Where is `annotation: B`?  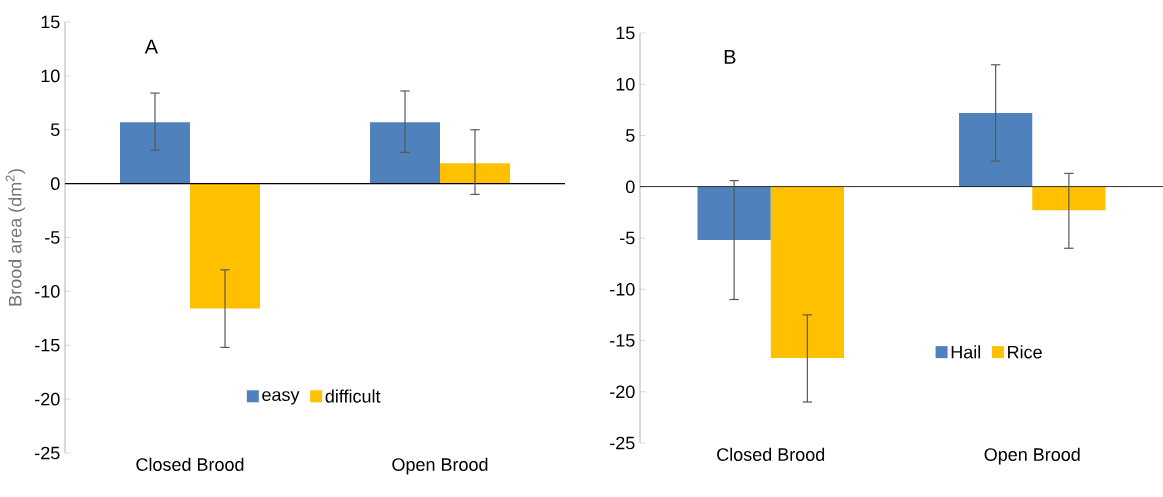 annotation: B is located at coordinates (730, 57).